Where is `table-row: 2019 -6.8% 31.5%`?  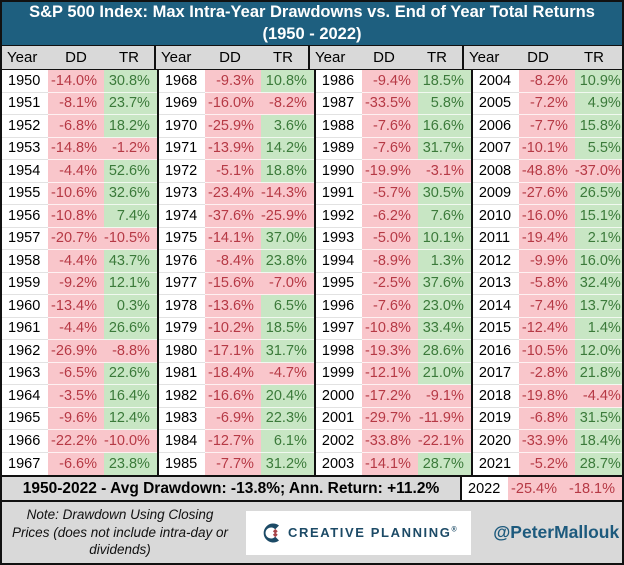 table-row: 2019 -6.8% 31.5% is located at coordinates (547, 418).